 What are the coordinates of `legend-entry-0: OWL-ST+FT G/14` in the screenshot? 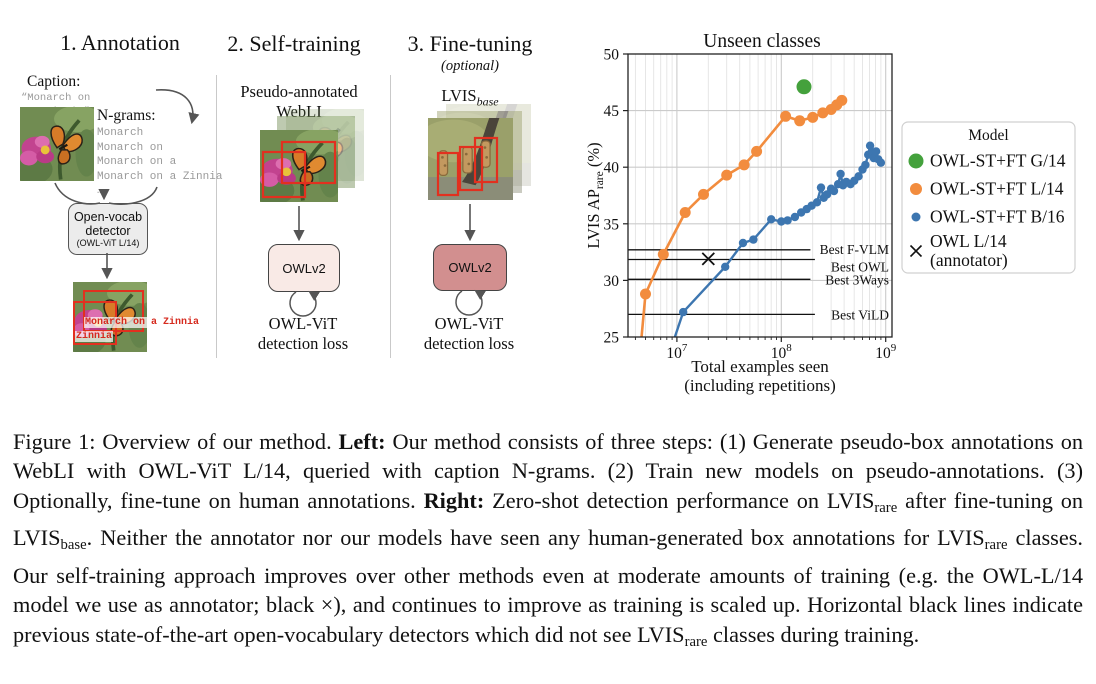 It's located at (998, 161).